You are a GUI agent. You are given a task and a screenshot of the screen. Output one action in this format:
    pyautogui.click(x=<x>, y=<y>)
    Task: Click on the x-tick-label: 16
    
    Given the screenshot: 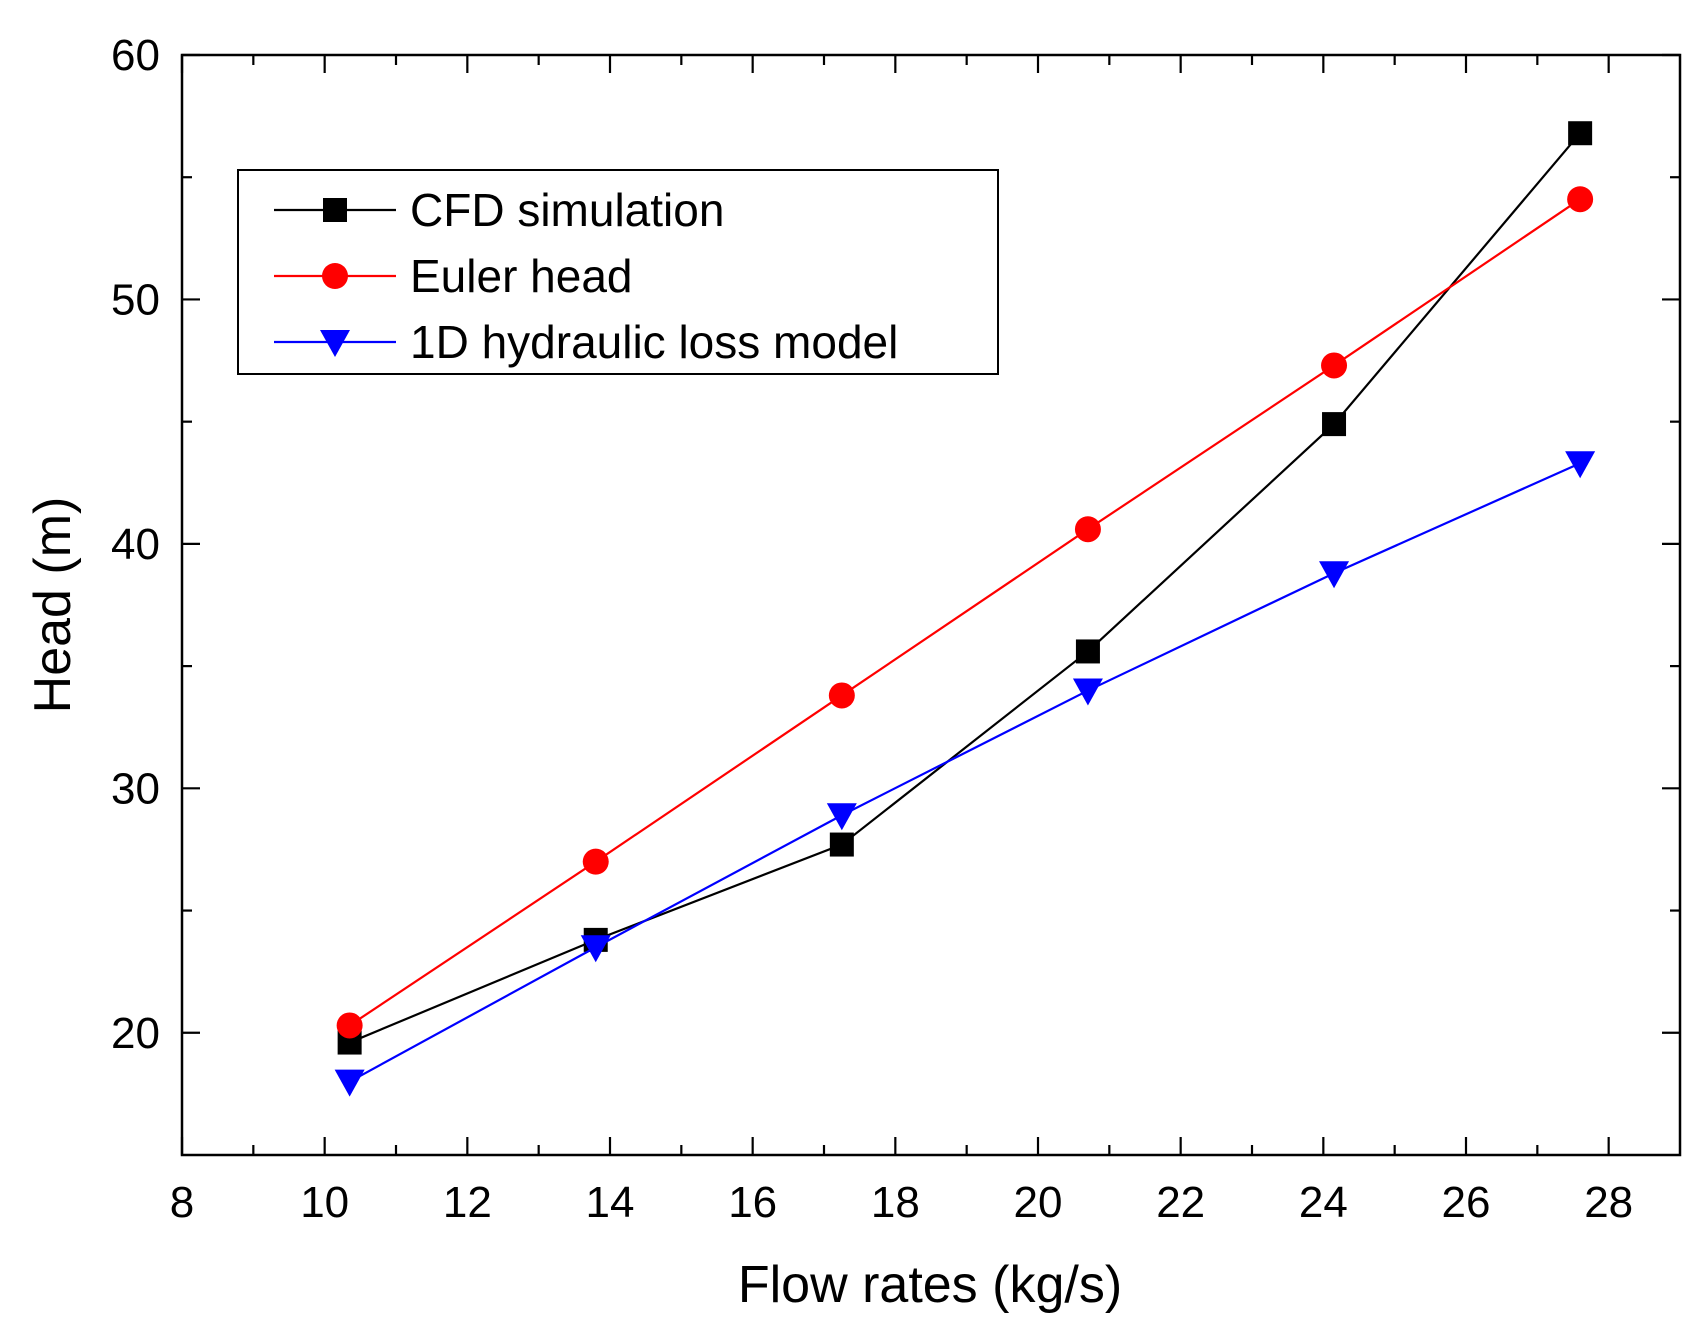 What is the action you would take?
    pyautogui.click(x=752, y=1202)
    